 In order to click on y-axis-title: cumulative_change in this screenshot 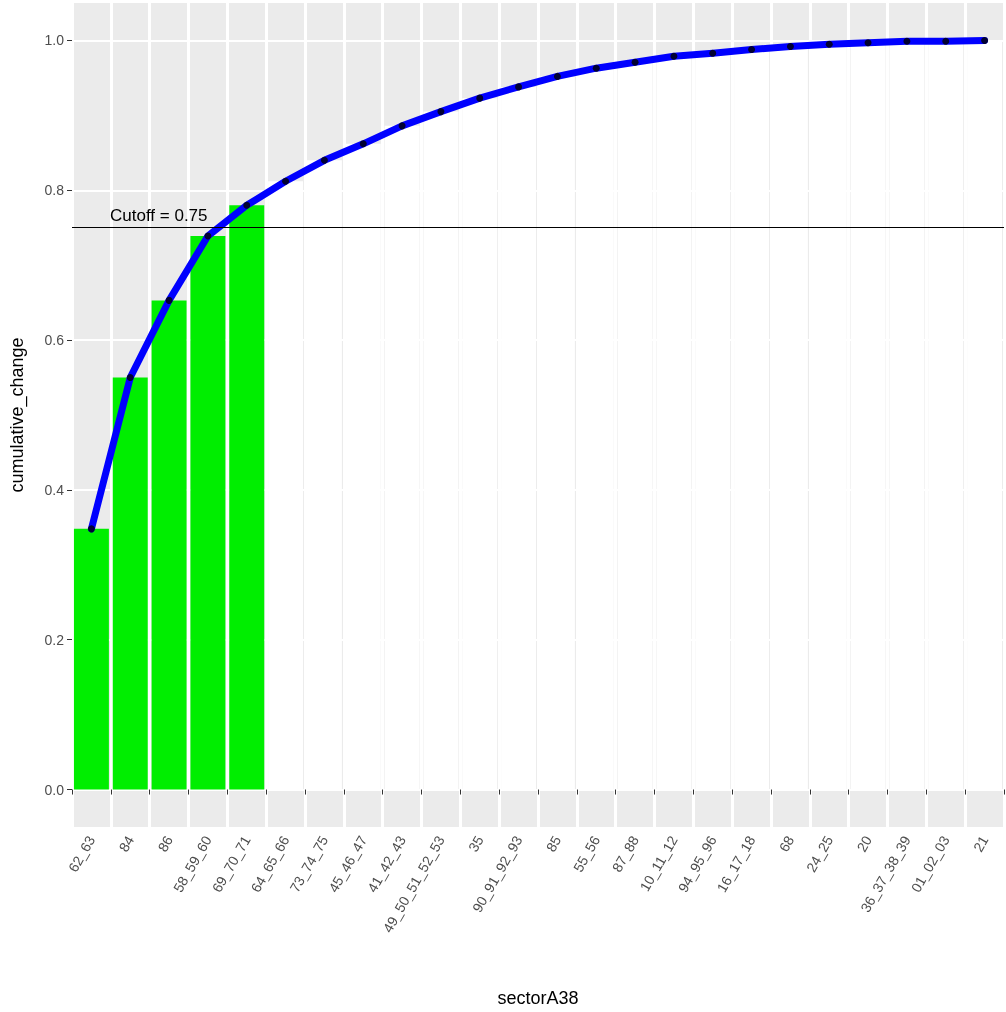, I will do `click(17, 415)`.